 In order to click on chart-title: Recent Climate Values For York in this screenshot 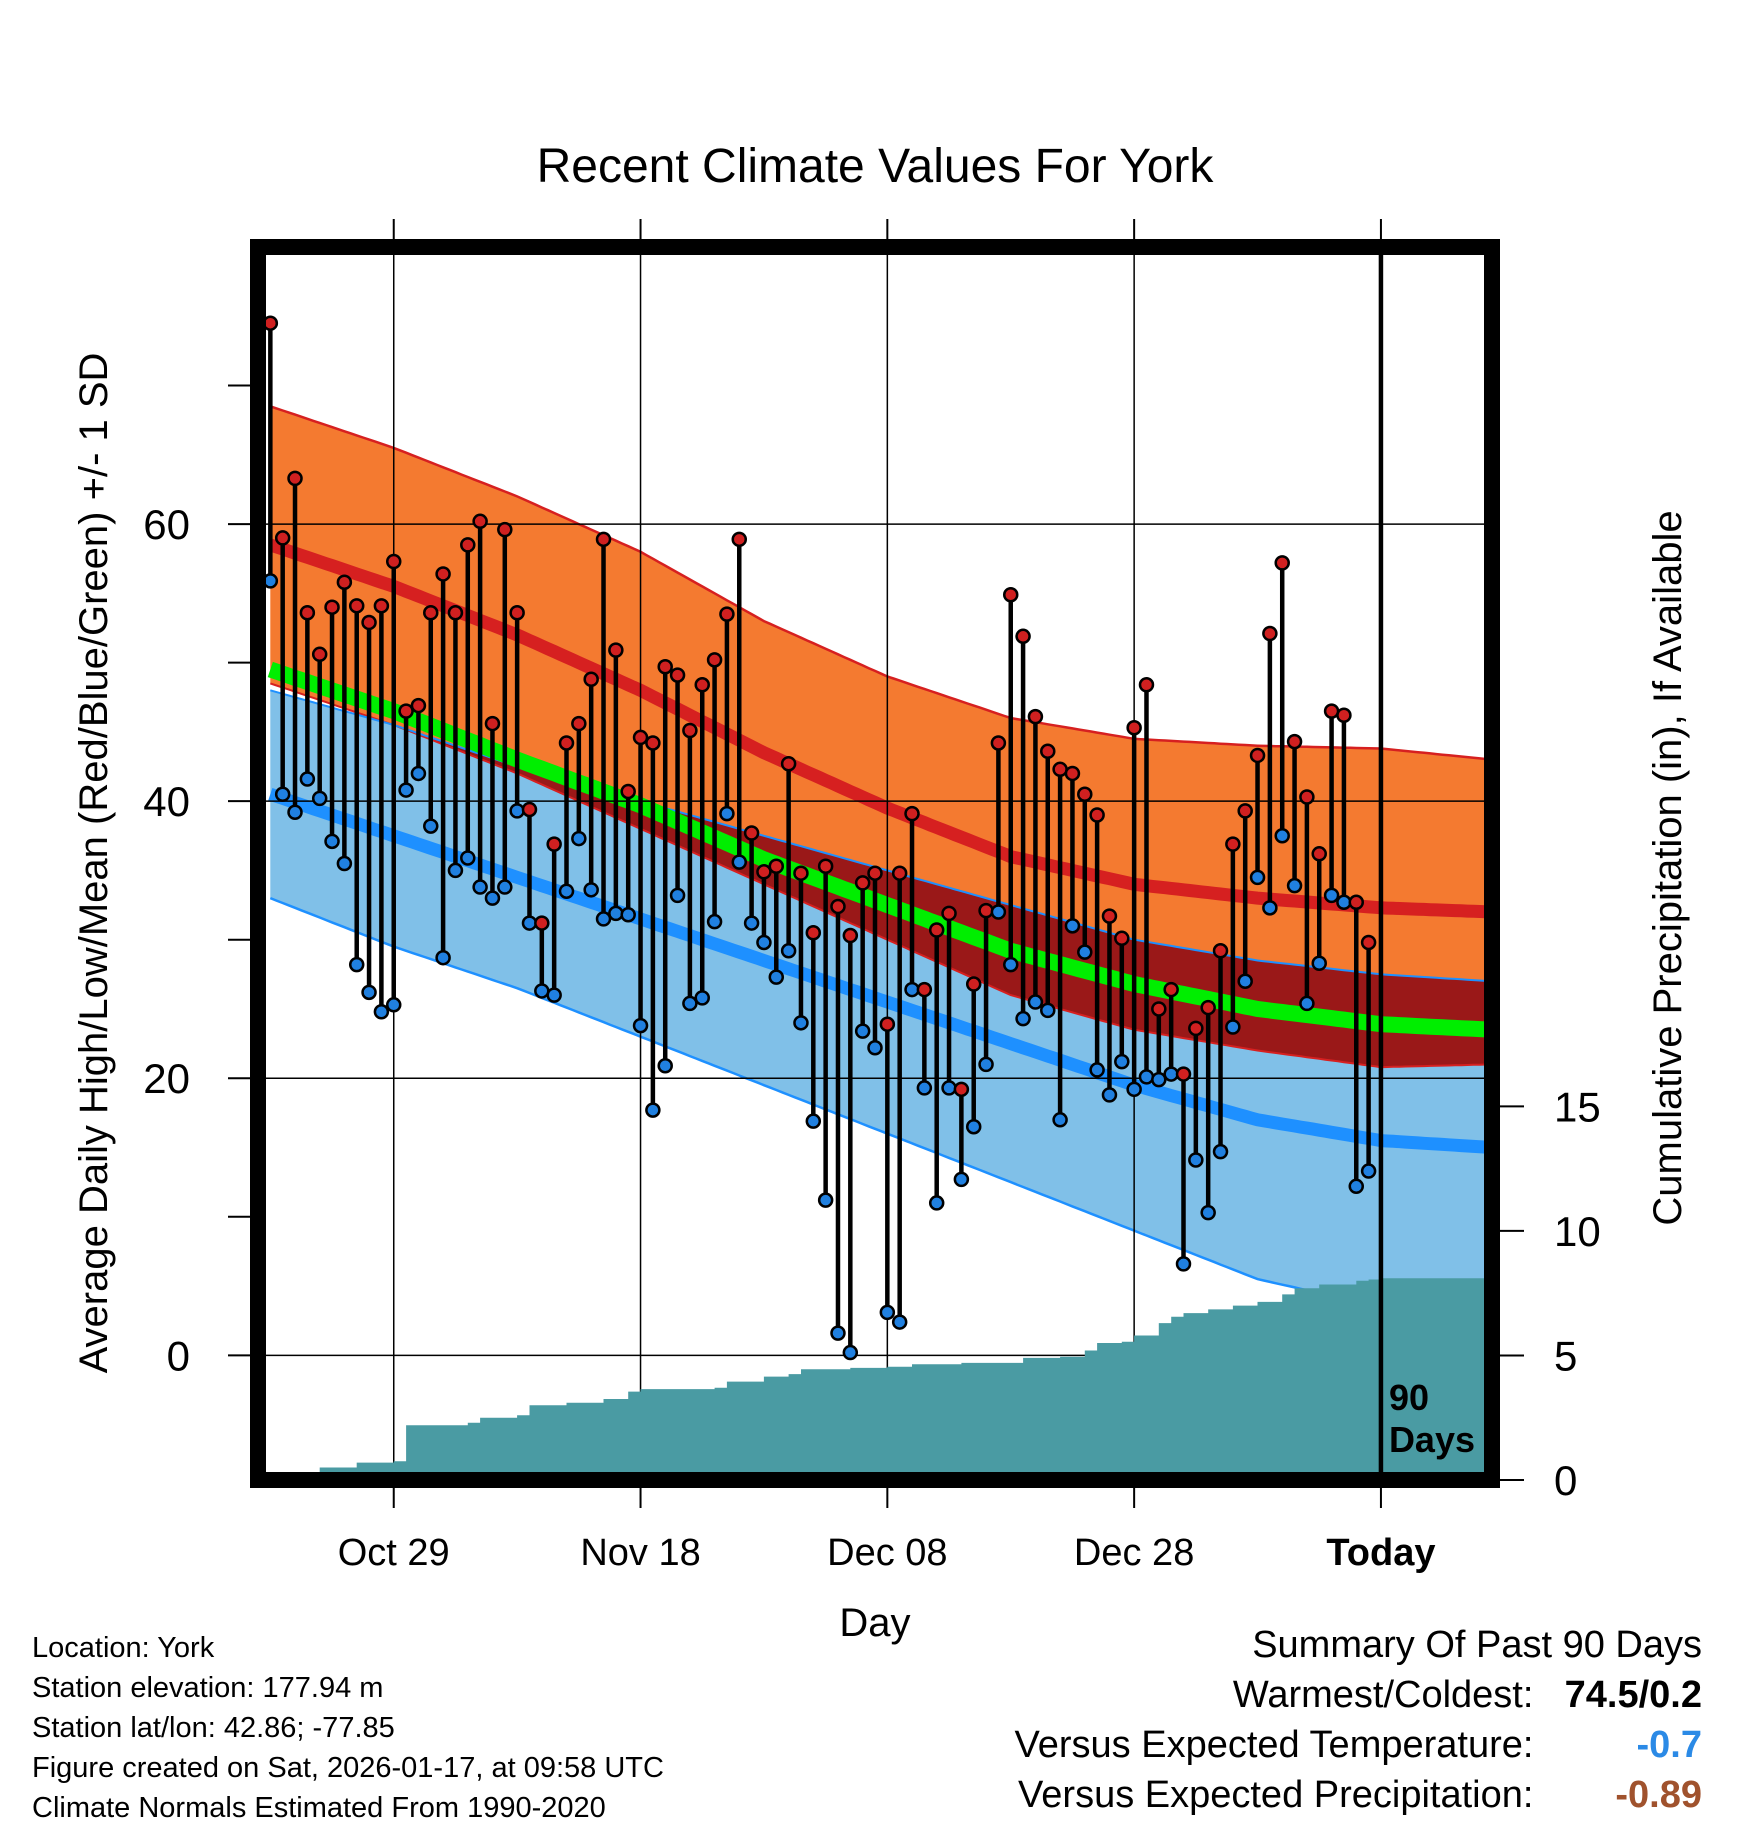, I will do `click(876, 166)`.